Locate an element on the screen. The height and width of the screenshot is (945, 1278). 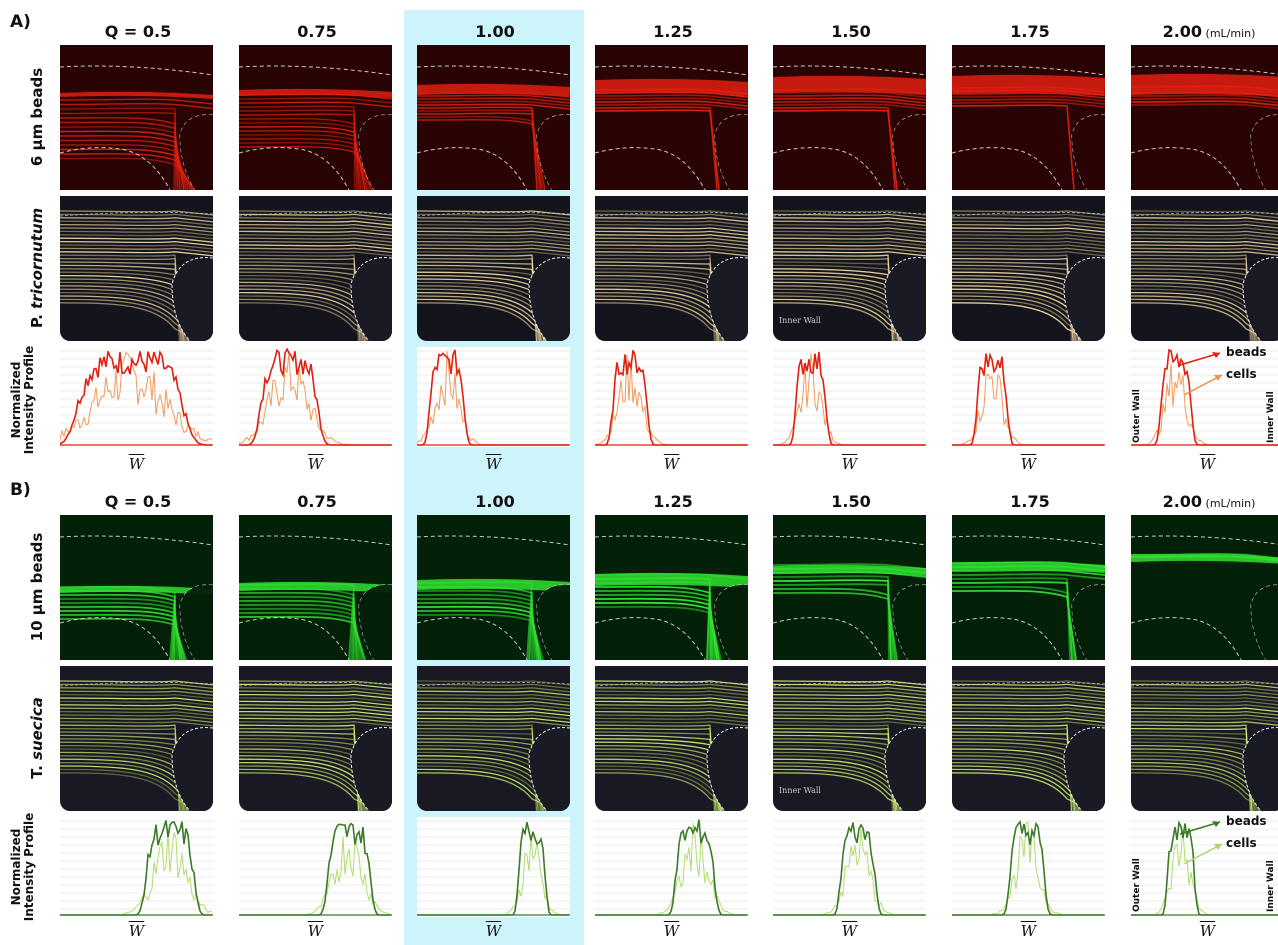
column-header-text: Q = 0.5 is located at coordinates (138, 501).